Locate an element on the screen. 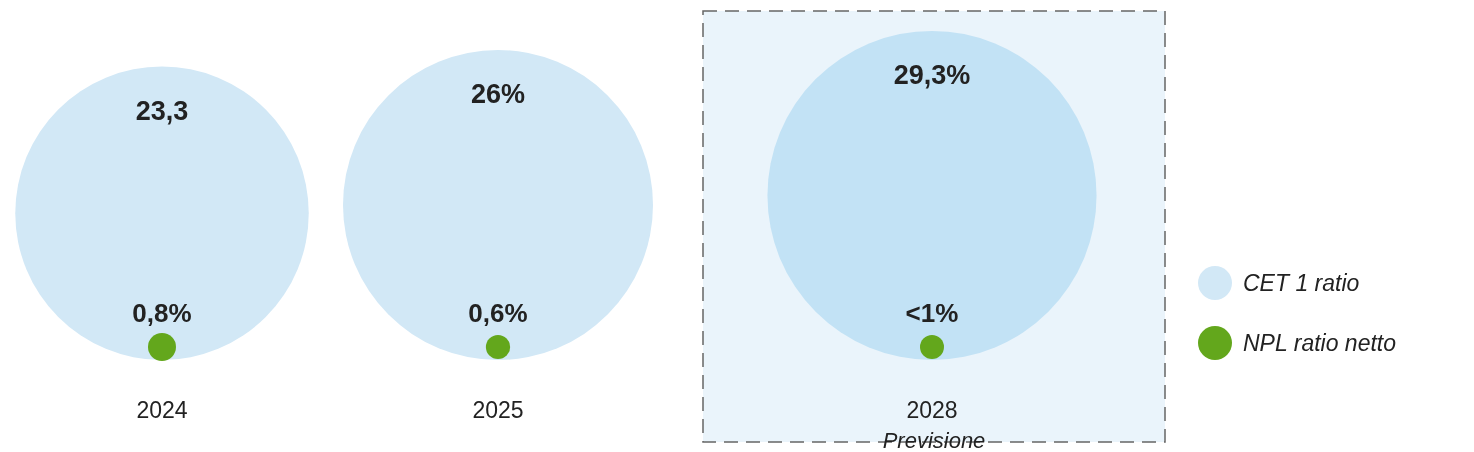 The height and width of the screenshot is (452, 1474). category-label: 2028 is located at coordinates (932, 410).